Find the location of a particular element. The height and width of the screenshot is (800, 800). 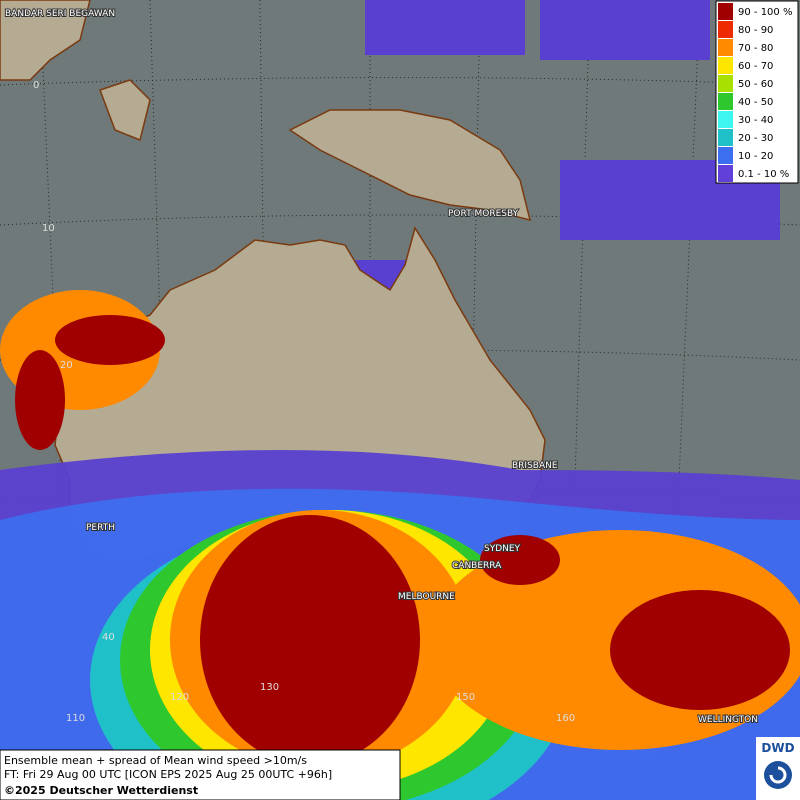

legend-label: 80 - 90 is located at coordinates (755, 30).